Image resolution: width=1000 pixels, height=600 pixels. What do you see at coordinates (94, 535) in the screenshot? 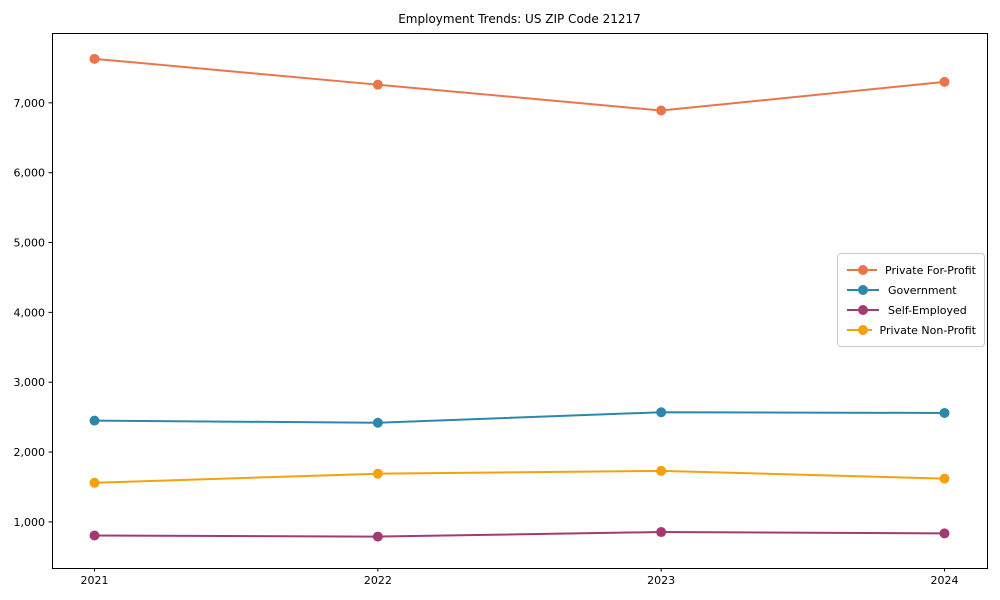
I see `data-point-self-employed-2021` at bounding box center [94, 535].